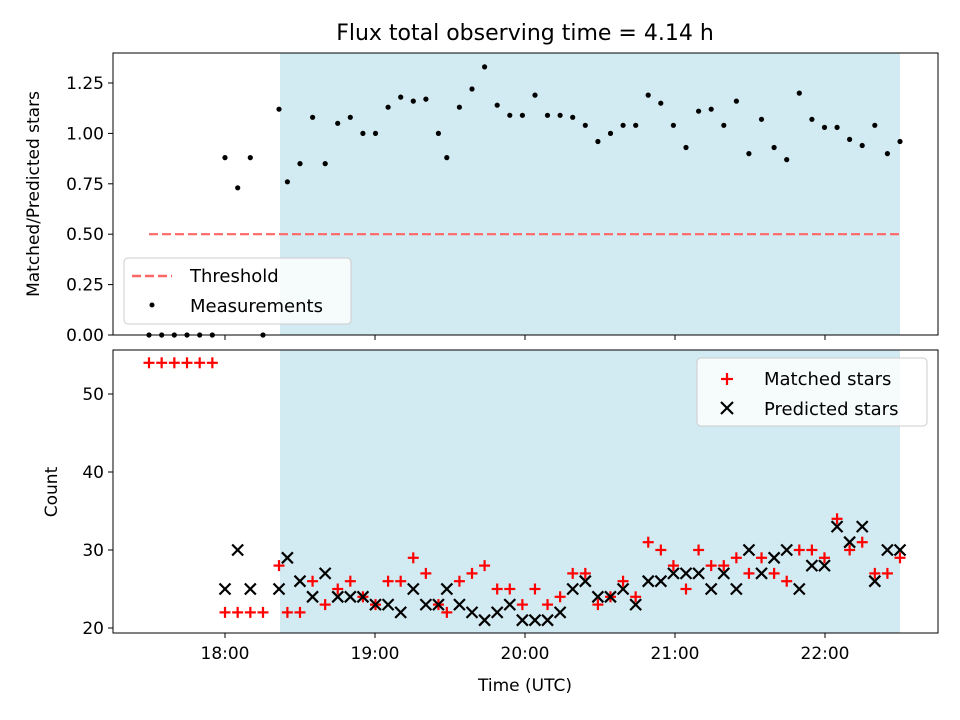  What do you see at coordinates (525, 654) in the screenshot?
I see `x-tick-label: 20:00` at bounding box center [525, 654].